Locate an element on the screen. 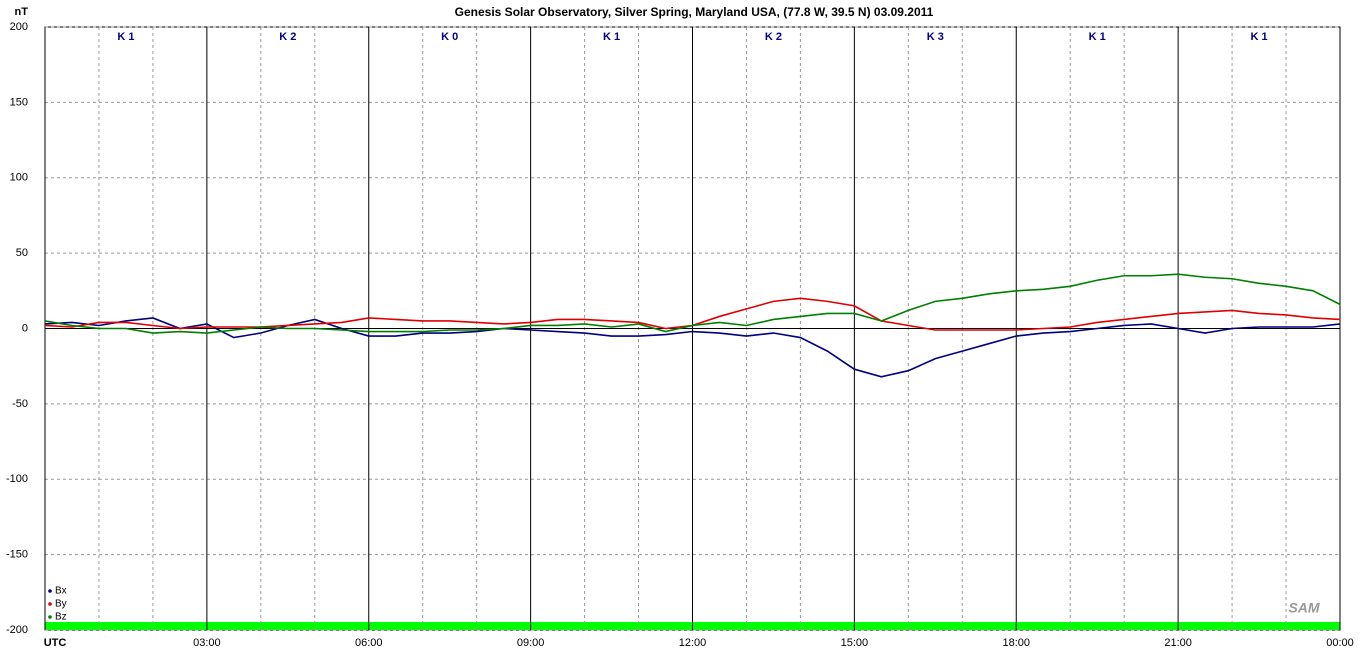  y-tick-label: -50 is located at coordinates (20, 404).